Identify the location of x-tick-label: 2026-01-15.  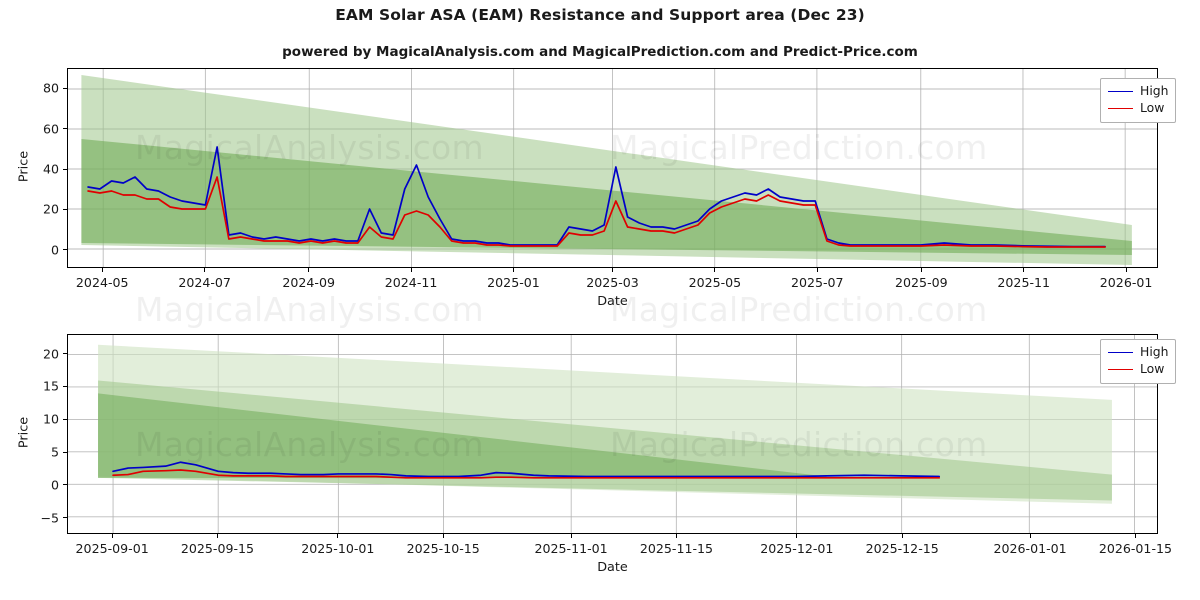
(1135, 548).